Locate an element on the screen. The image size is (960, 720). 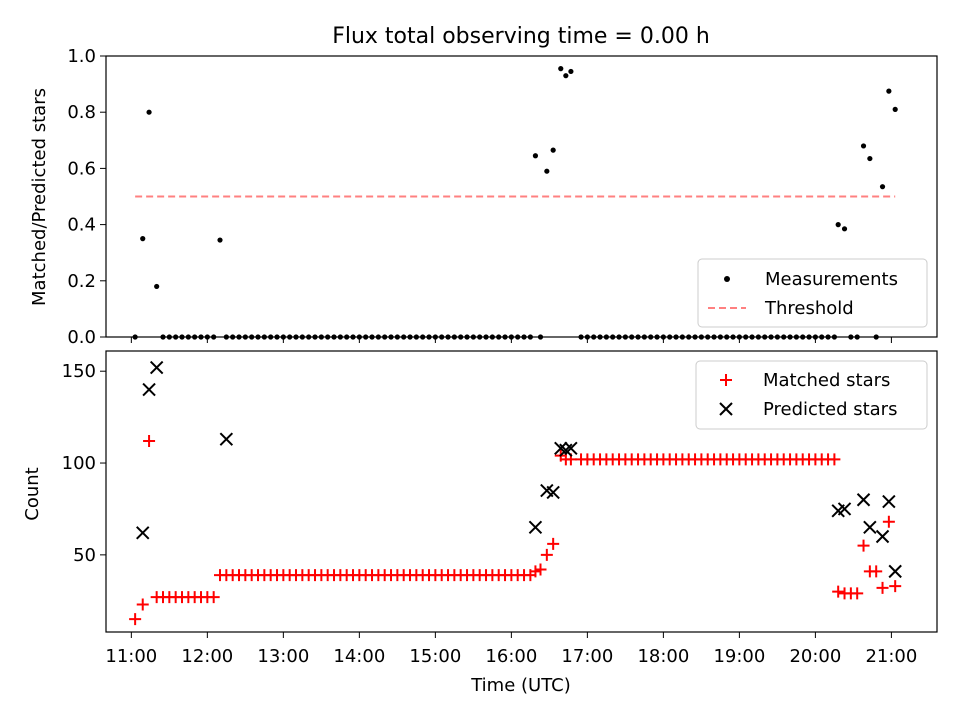
top-y-tick-label: 0.8 is located at coordinates (81, 112).